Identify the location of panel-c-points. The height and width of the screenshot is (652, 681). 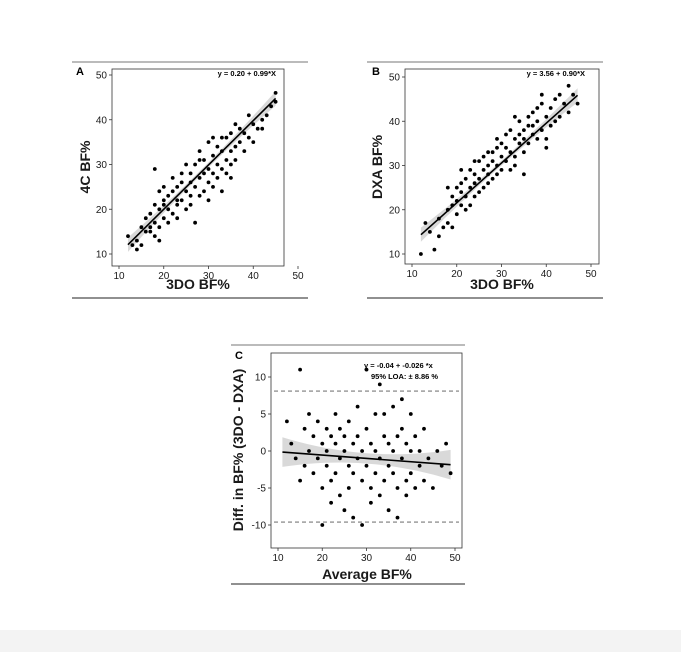
(369, 447).